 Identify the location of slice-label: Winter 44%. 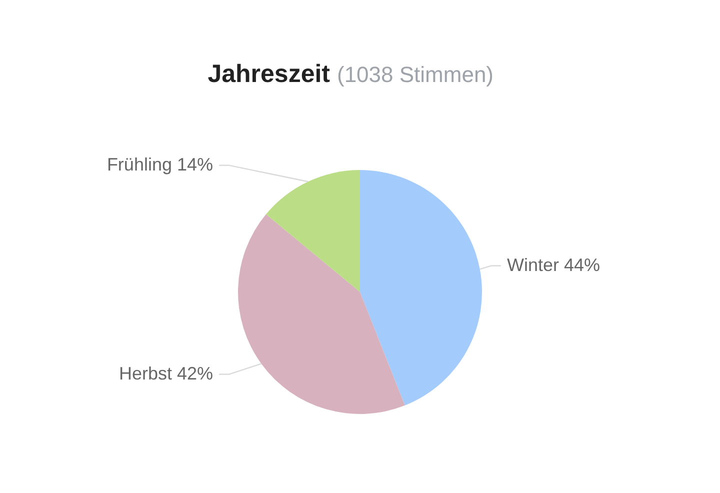
(553, 264).